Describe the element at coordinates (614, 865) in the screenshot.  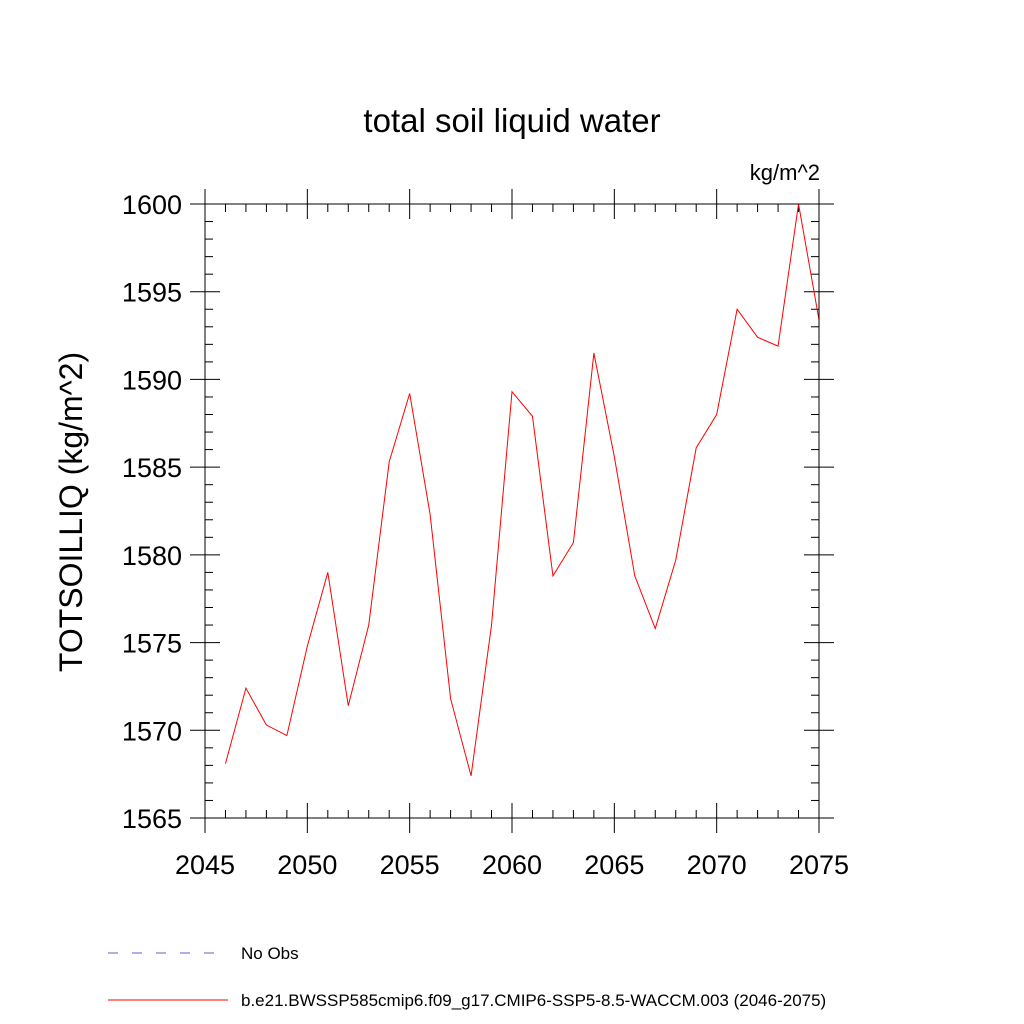
I see `x-tick-label: 2065` at that location.